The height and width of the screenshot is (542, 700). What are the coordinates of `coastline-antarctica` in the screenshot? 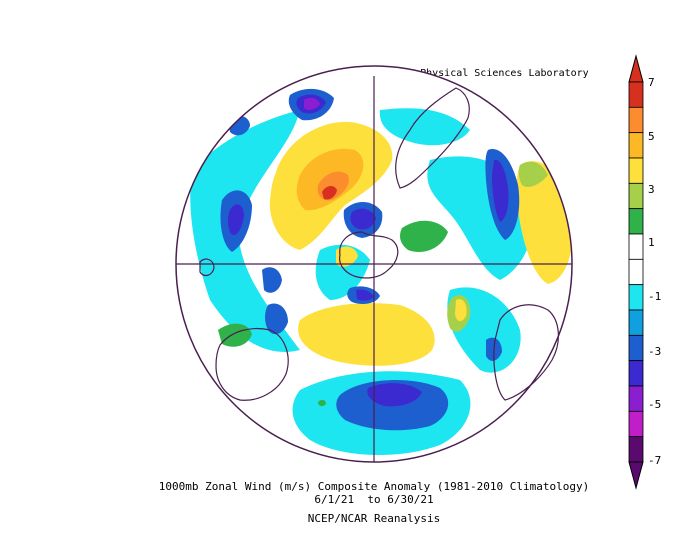 It's located at (369, 255).